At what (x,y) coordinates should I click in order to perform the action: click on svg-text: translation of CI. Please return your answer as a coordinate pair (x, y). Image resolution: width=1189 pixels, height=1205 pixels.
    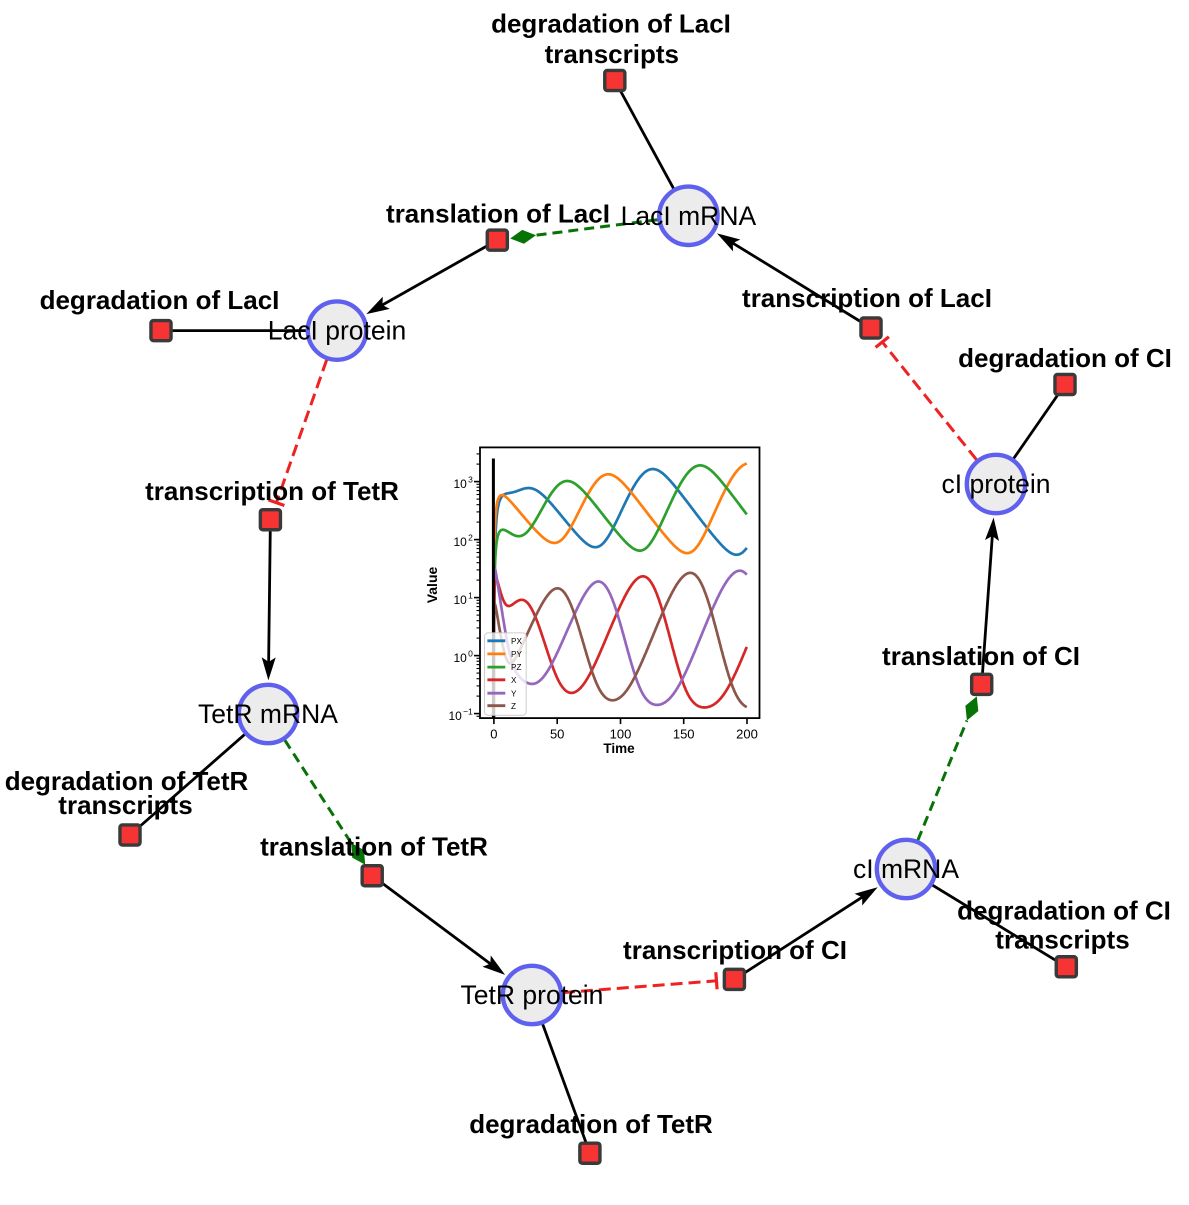
    Looking at the image, I should click on (981, 656).